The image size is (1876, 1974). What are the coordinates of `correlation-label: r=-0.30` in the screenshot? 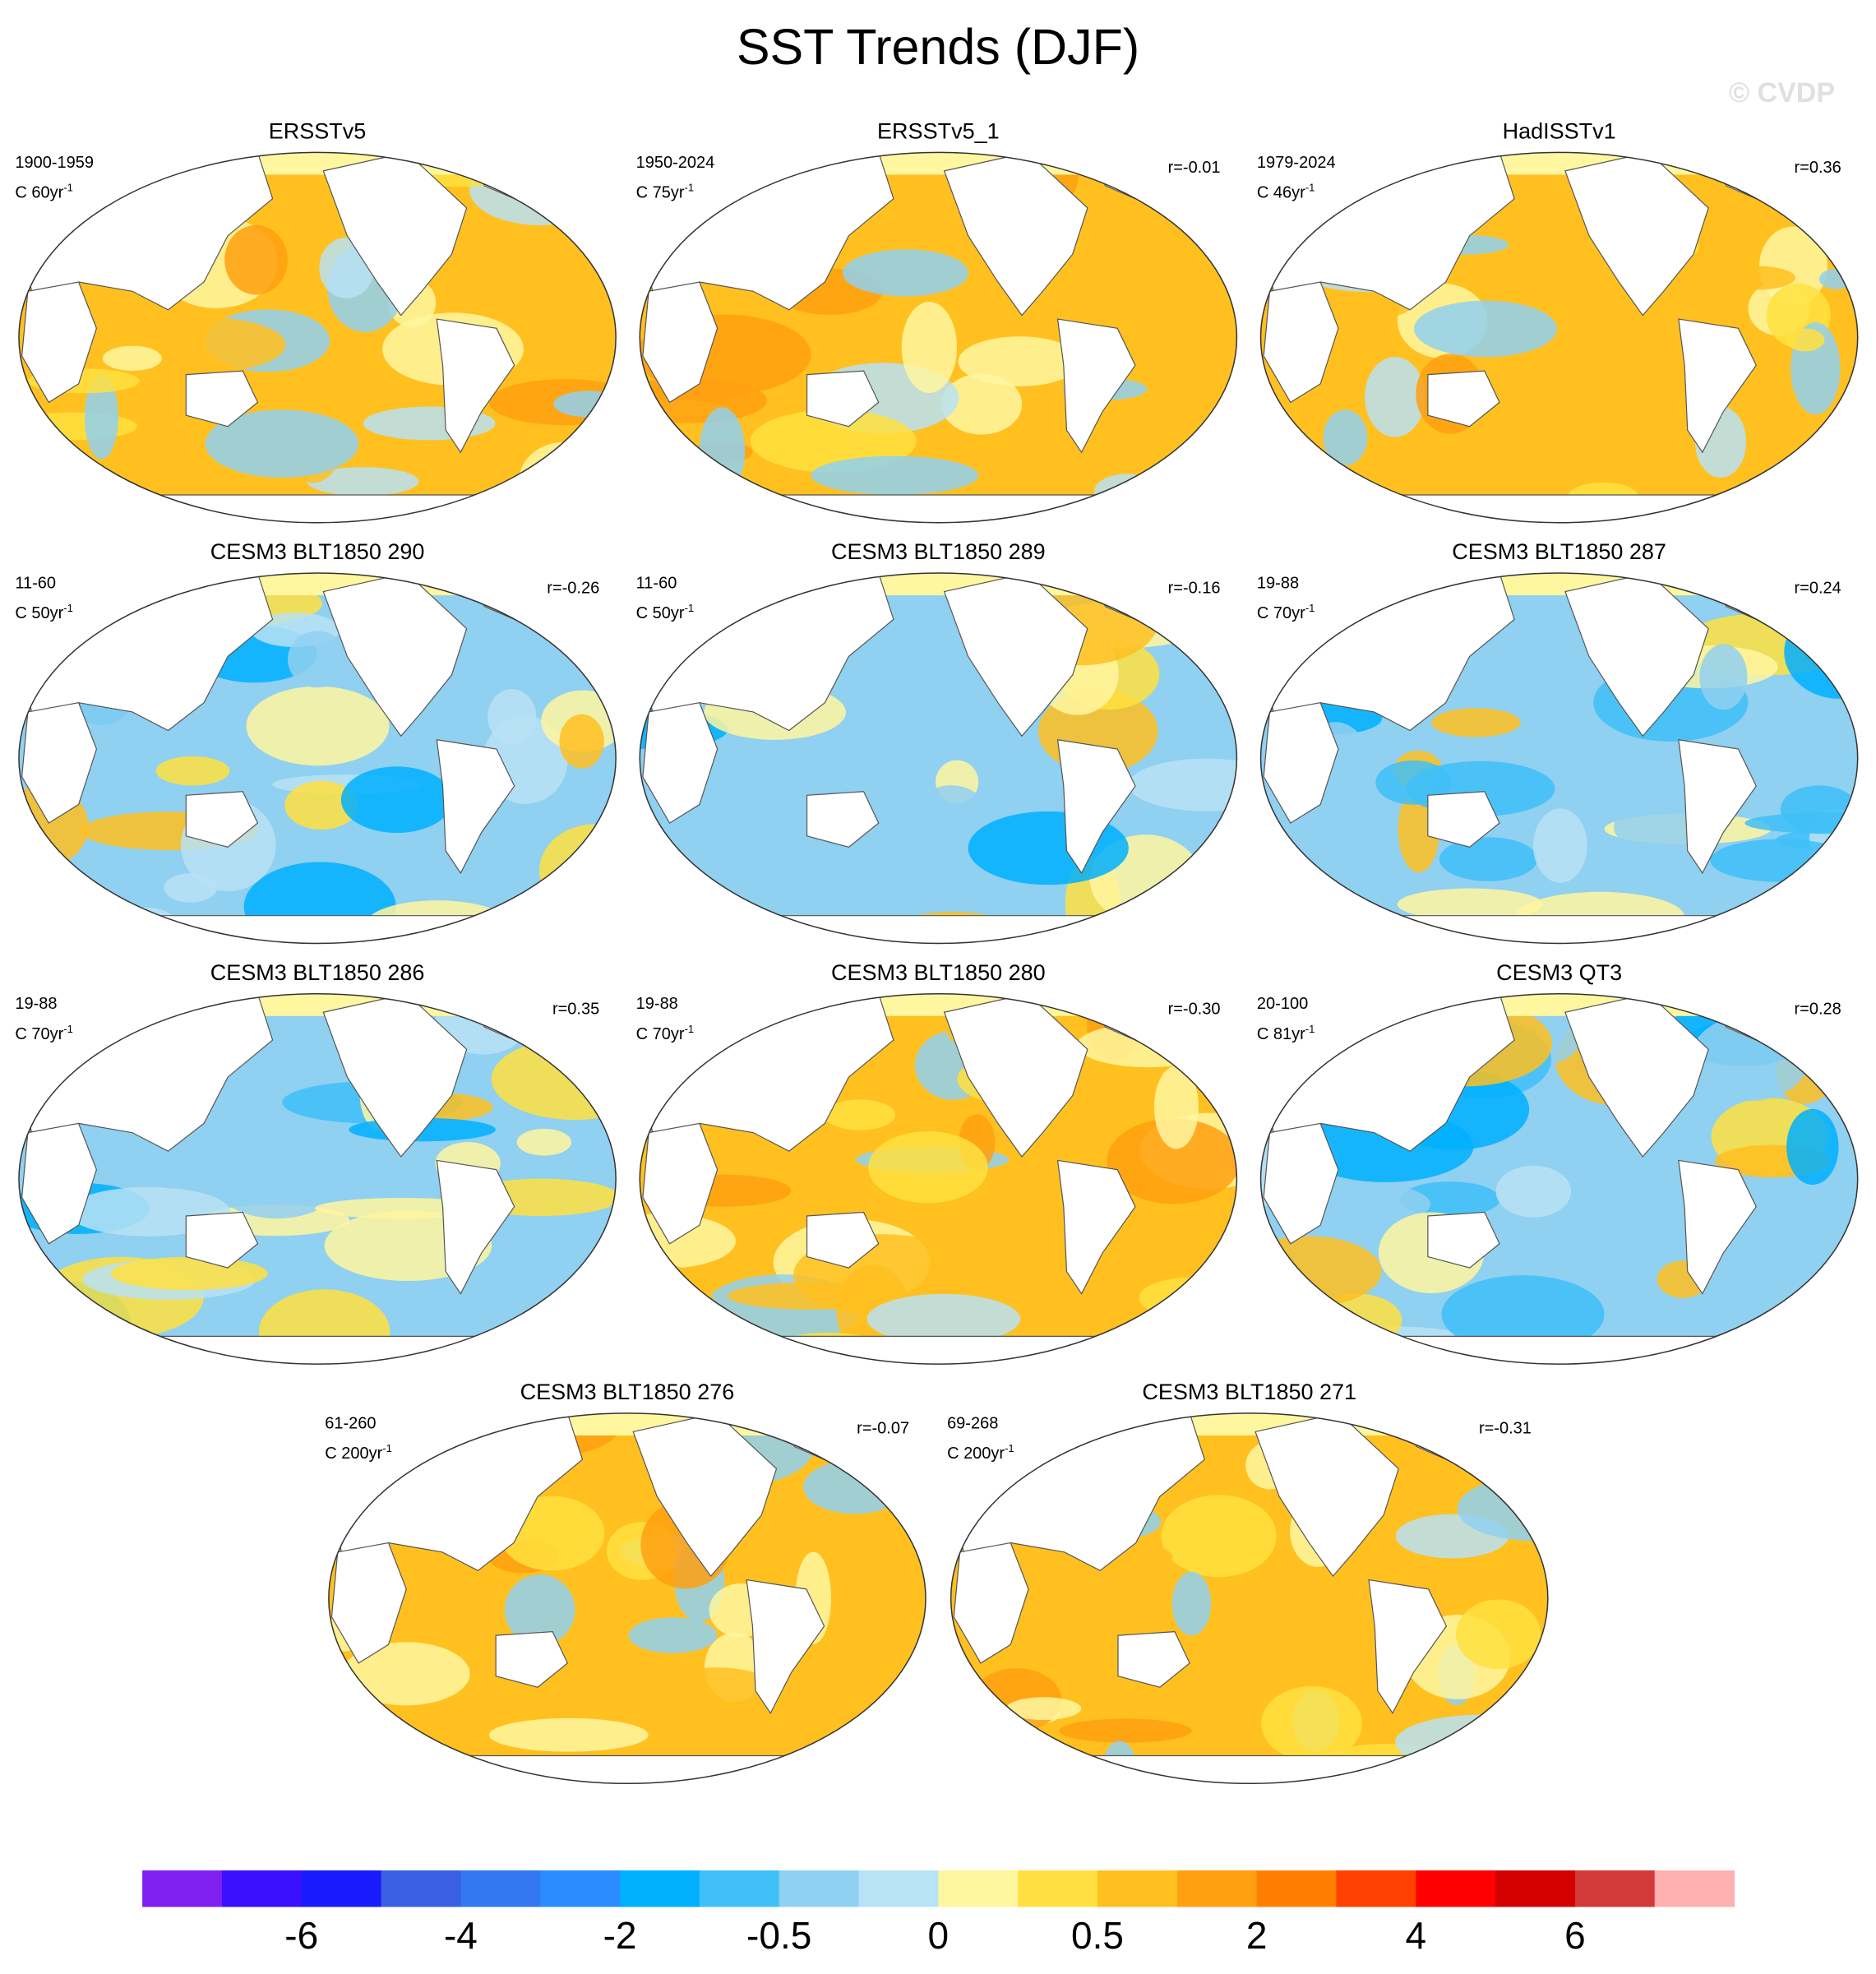 It's located at (1195, 1009).